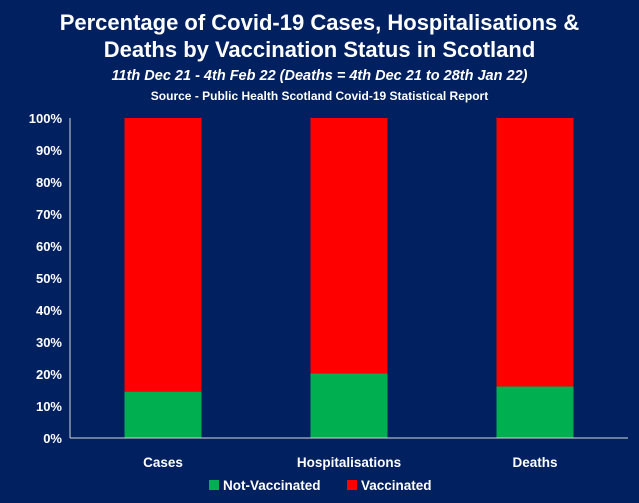 This screenshot has width=639, height=503. Describe the element at coordinates (49, 182) in the screenshot. I see `y-tick-label: 80%` at that location.